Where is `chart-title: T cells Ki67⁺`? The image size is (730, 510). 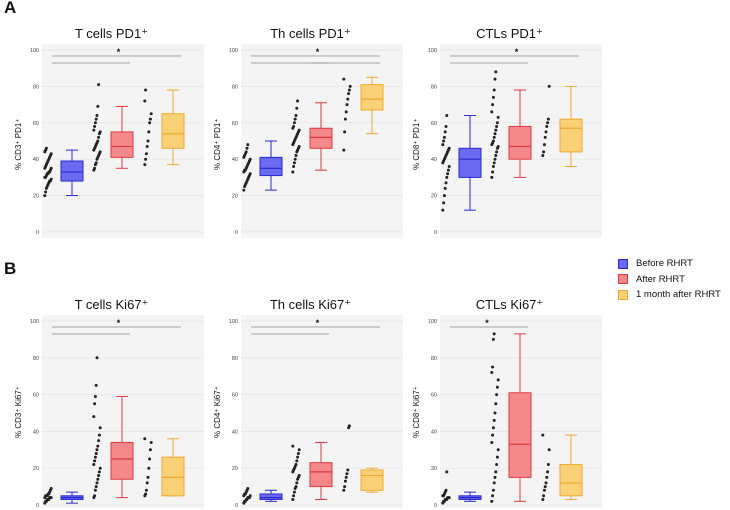
chart-title: T cells Ki67⁺ is located at coordinates (111, 304).